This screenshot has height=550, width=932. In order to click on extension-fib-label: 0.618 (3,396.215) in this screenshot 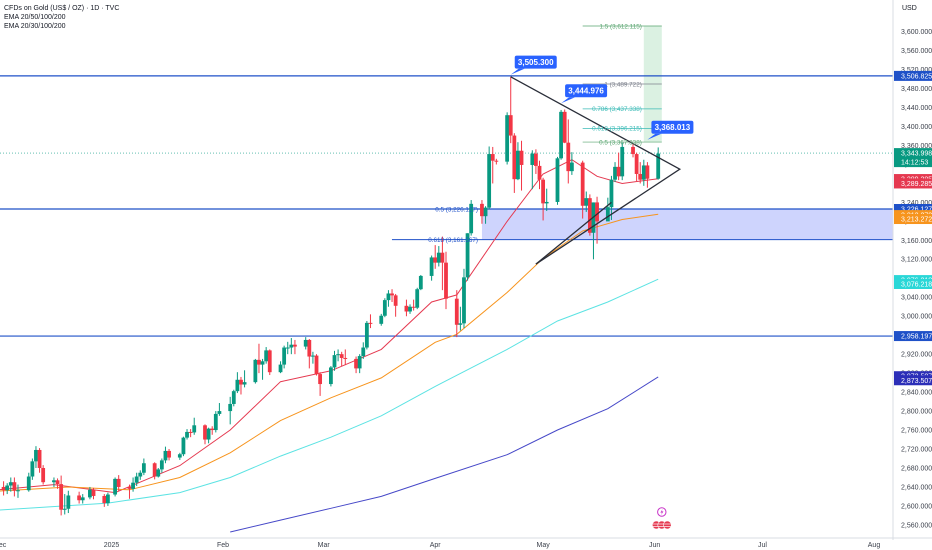, I will do `click(617, 129)`.